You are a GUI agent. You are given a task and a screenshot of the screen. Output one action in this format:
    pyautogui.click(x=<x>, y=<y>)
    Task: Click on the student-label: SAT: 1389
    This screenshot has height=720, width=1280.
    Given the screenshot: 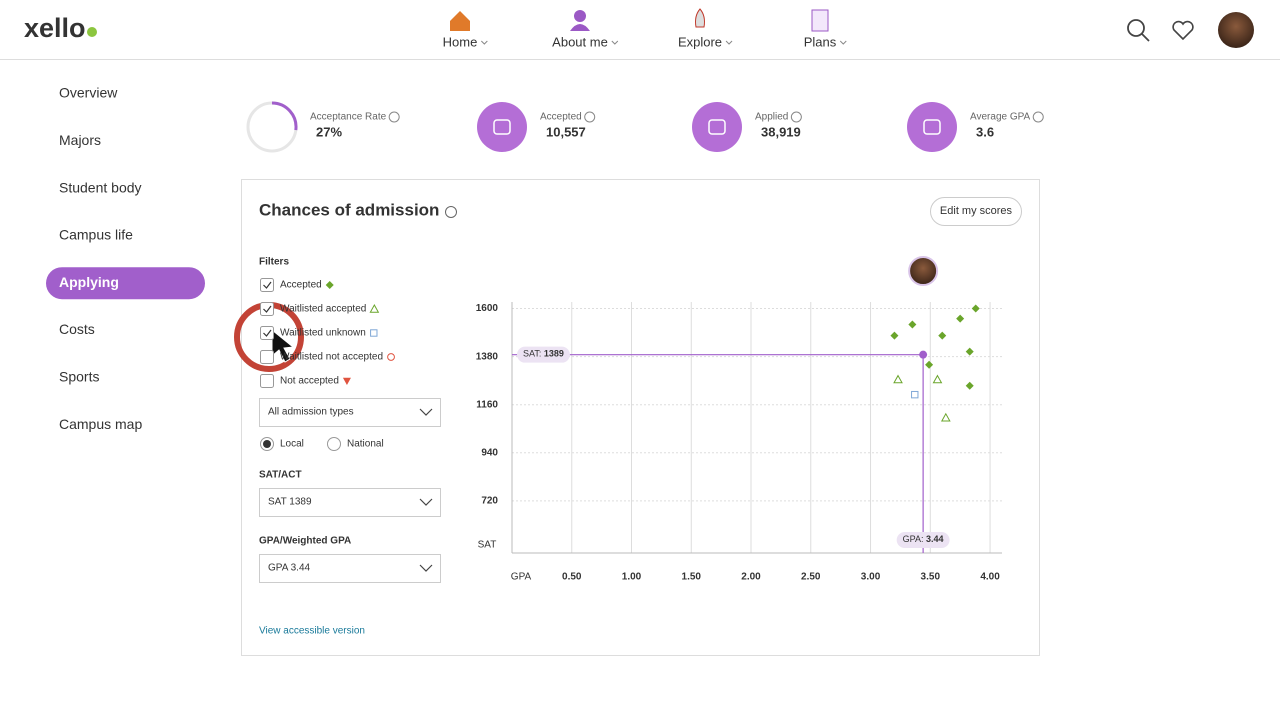 What is the action you would take?
    pyautogui.click(x=543, y=354)
    